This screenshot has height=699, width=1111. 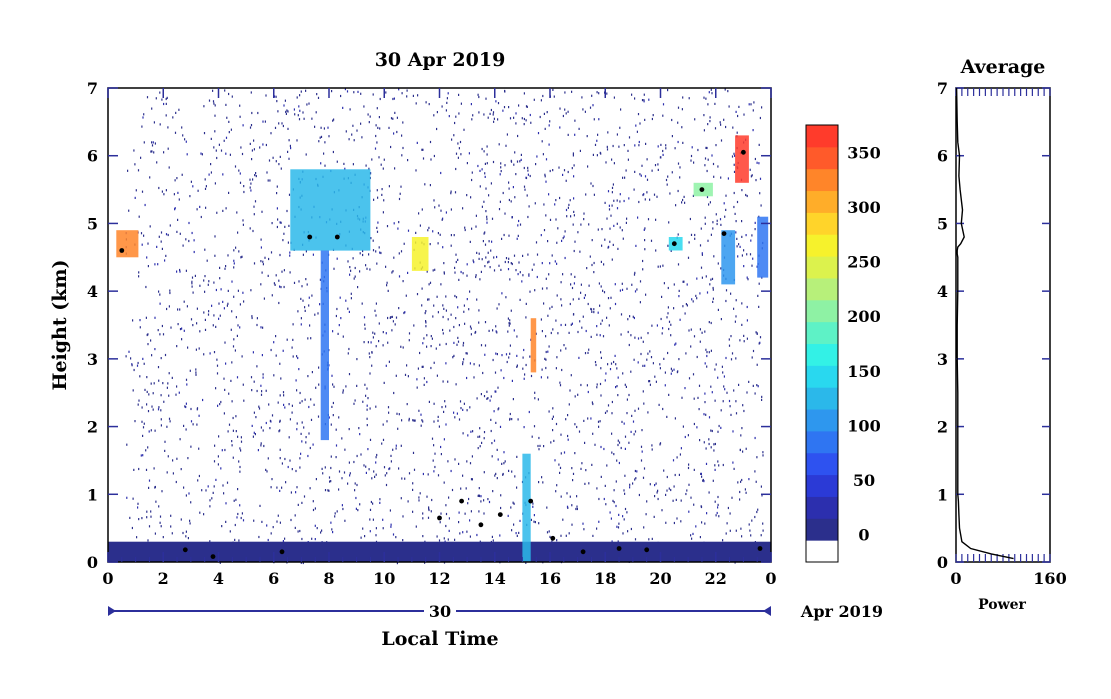 I want to click on cloud-base-point, so click(x=724, y=234).